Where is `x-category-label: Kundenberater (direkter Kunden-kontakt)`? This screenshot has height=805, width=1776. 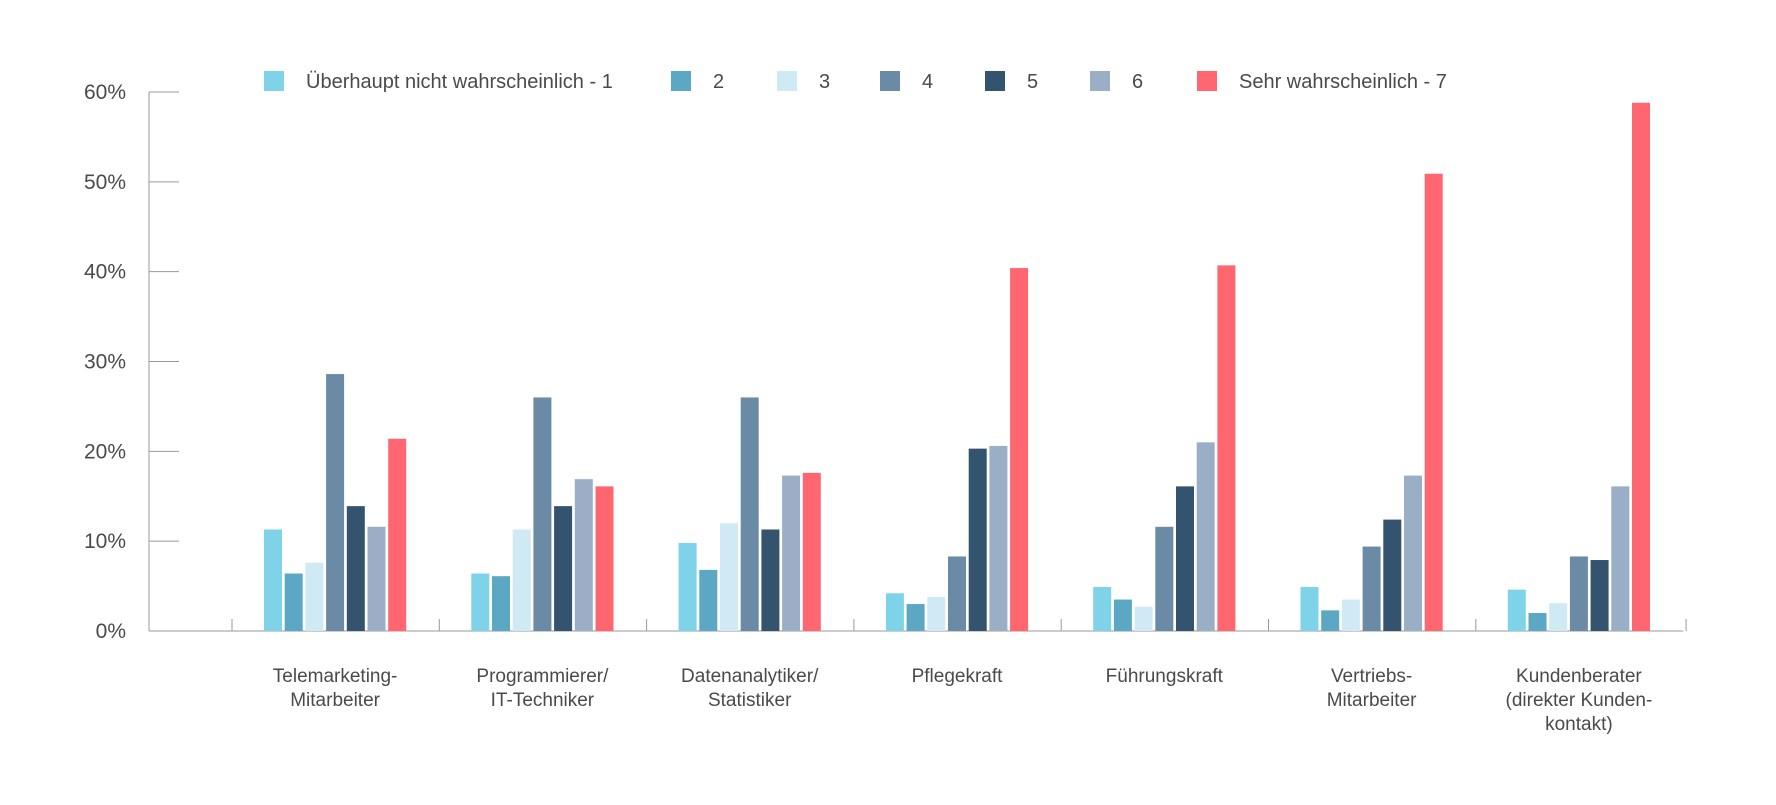
x-category-label: Kundenberater (direkter Kunden-kontakt) is located at coordinates (1579, 700).